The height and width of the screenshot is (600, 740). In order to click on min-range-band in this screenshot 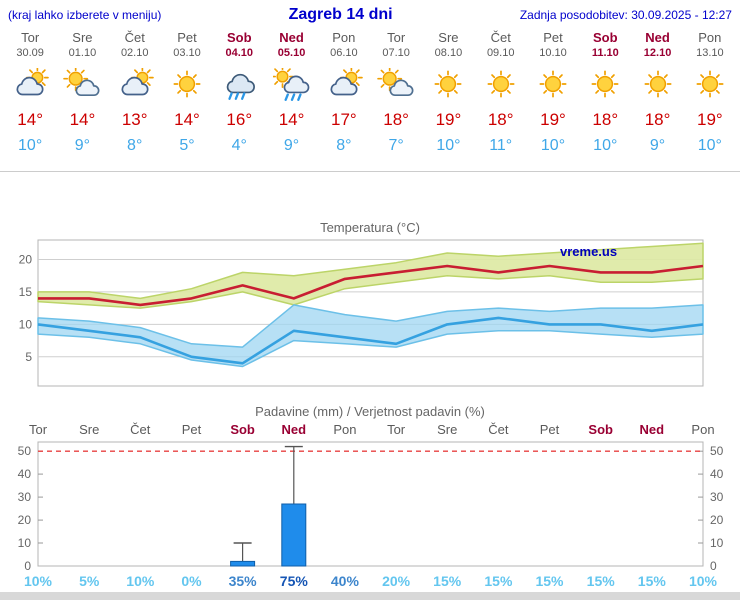, I will do `click(370, 336)`.